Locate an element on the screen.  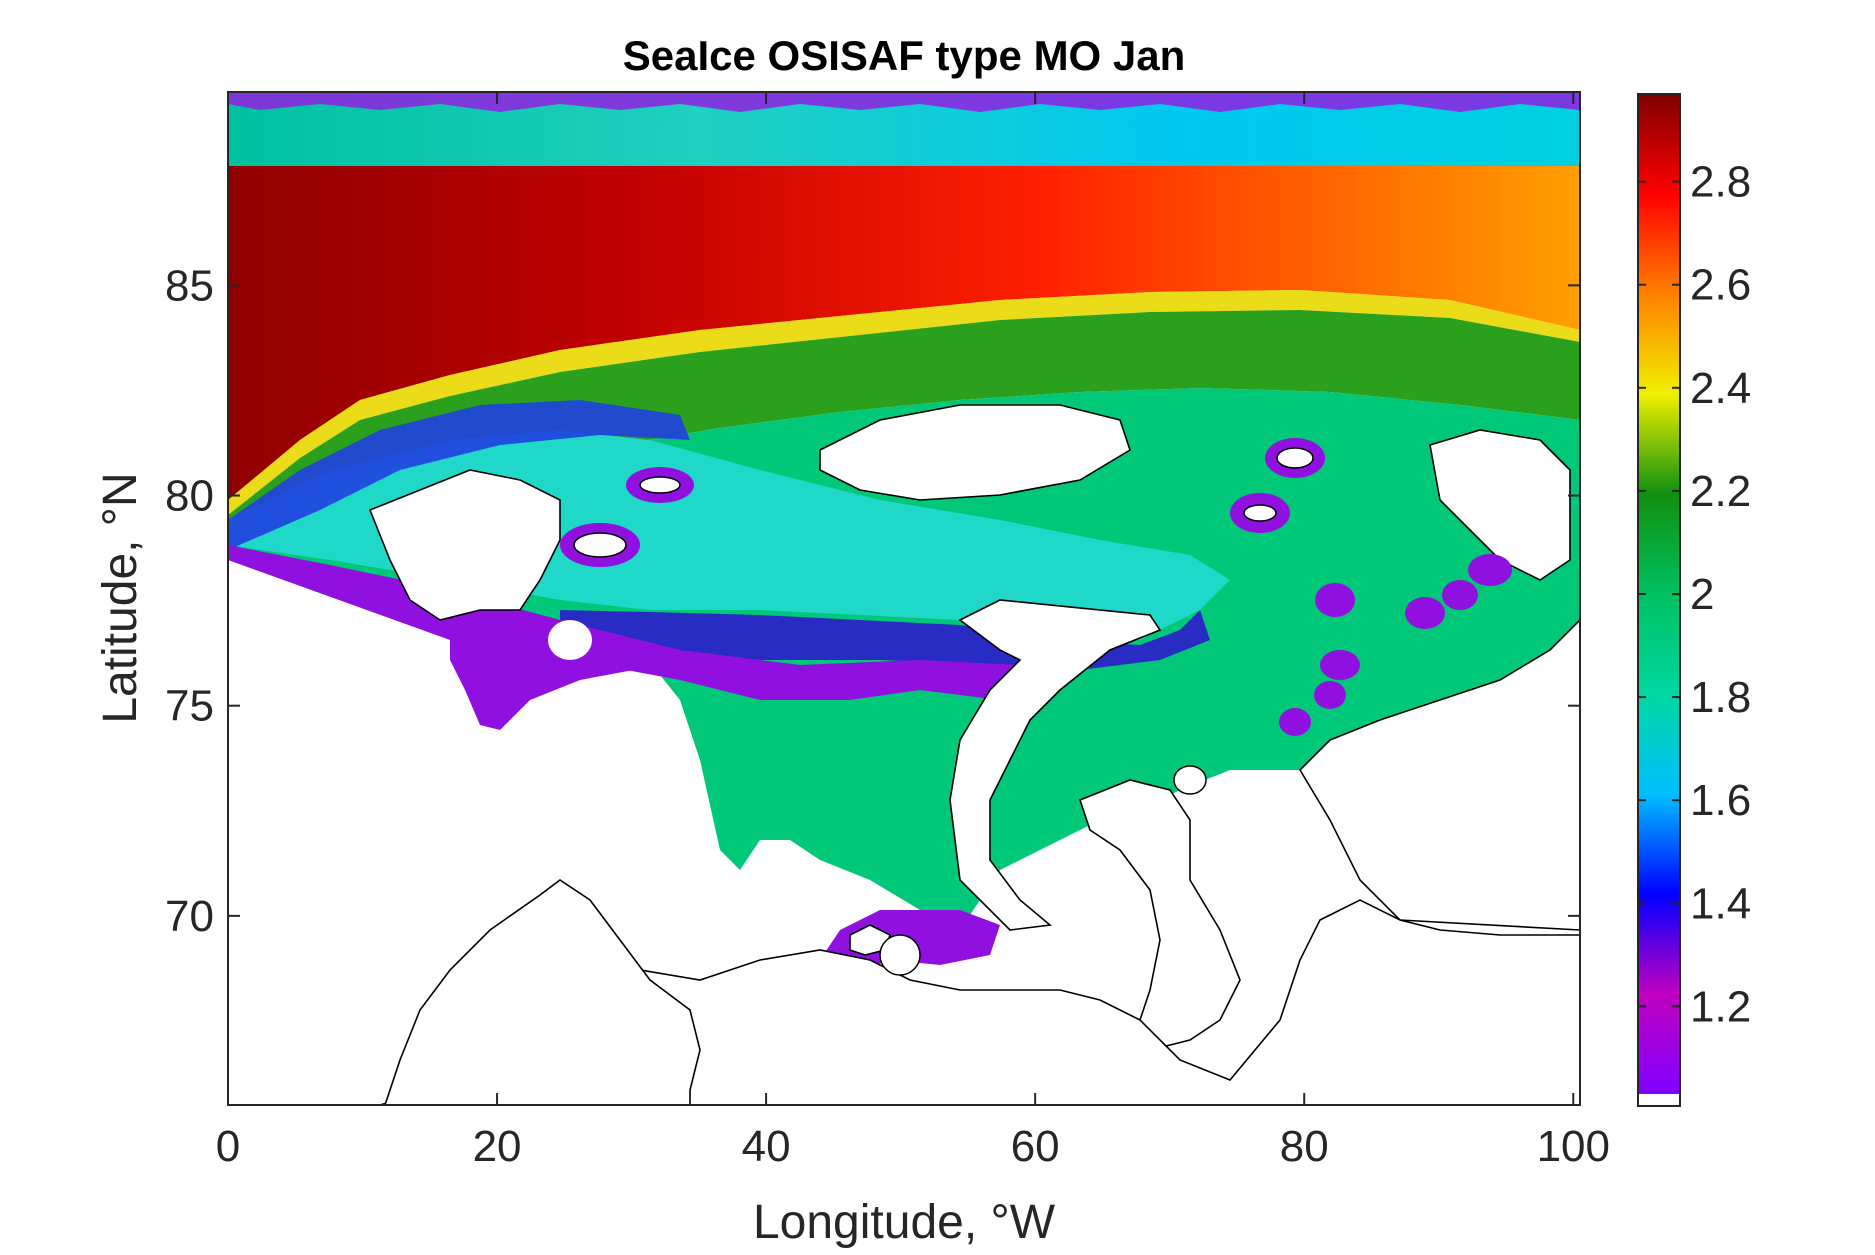
island-1-land is located at coordinates (1295, 458).